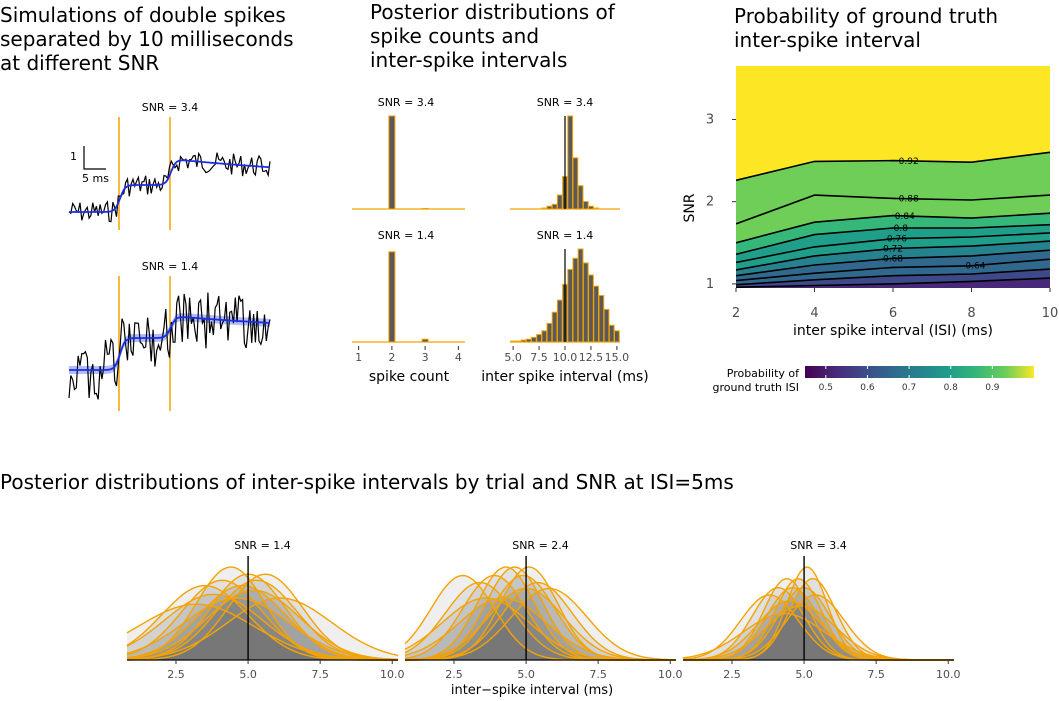 Image resolution: width=1059 pixels, height=701 pixels. Describe the element at coordinates (971, 313) in the screenshot. I see `c-xtick-label: 8` at that location.